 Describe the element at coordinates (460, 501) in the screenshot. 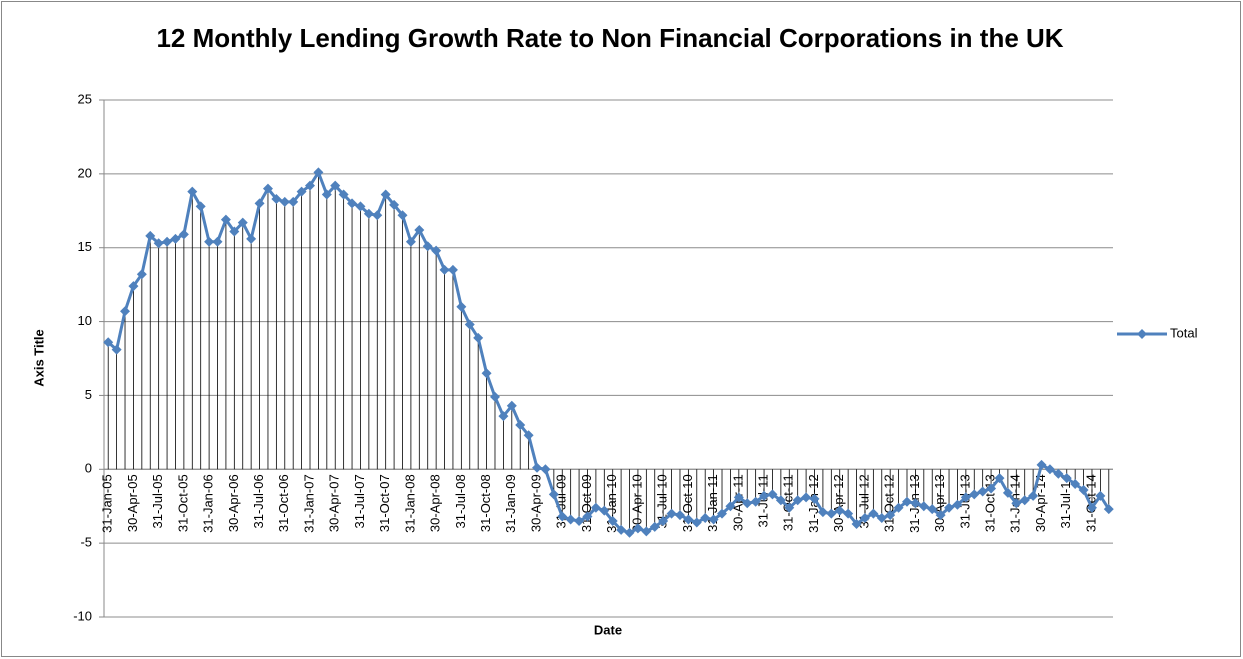

I see `x-tick-label: 31-Jul-08` at that location.